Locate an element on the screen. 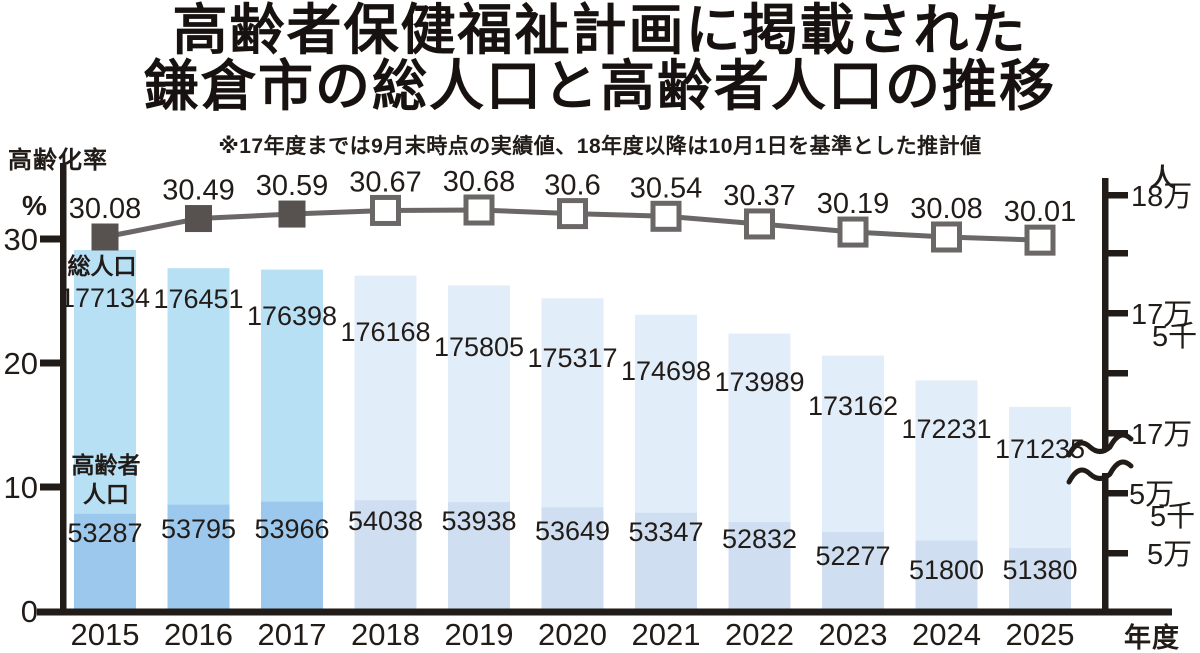  right-axis-line is located at coordinates (1105, 542).